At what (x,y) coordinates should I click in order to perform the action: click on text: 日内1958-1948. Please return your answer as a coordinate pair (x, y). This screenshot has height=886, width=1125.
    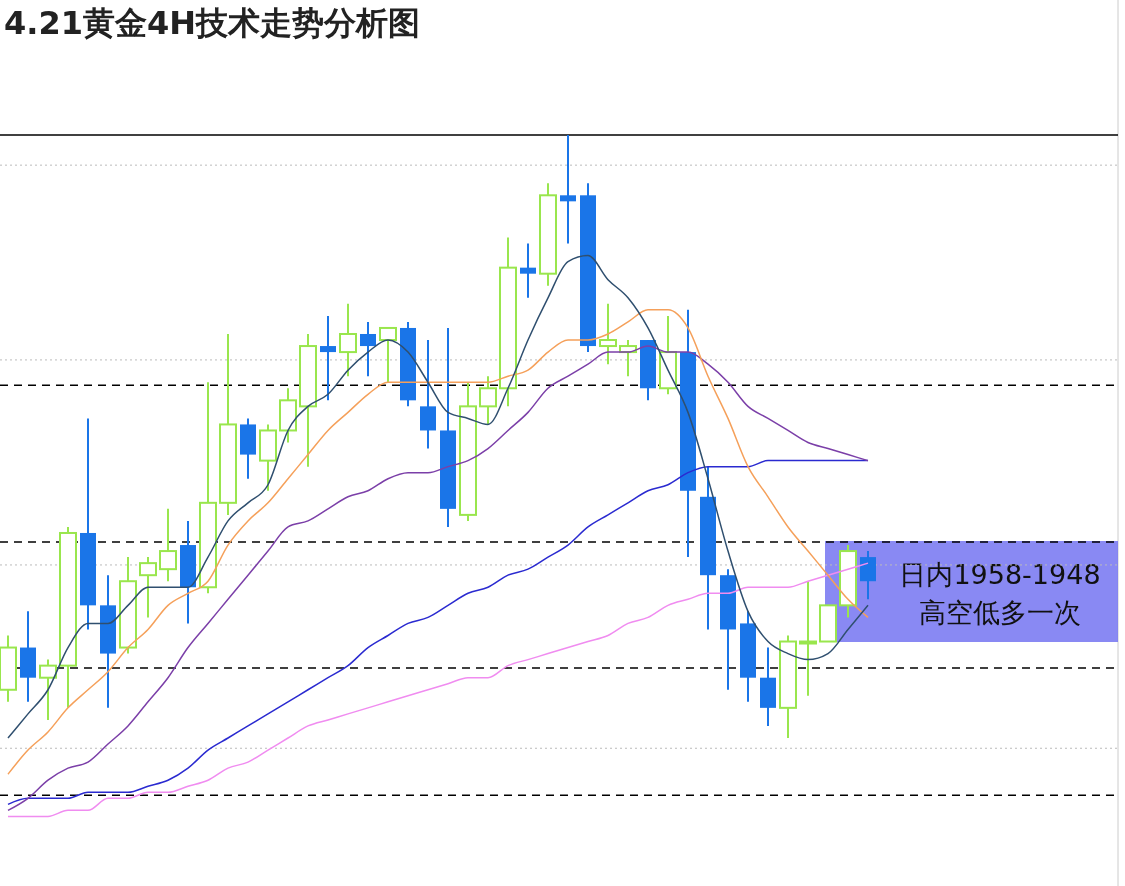
    Looking at the image, I should click on (1000, 574).